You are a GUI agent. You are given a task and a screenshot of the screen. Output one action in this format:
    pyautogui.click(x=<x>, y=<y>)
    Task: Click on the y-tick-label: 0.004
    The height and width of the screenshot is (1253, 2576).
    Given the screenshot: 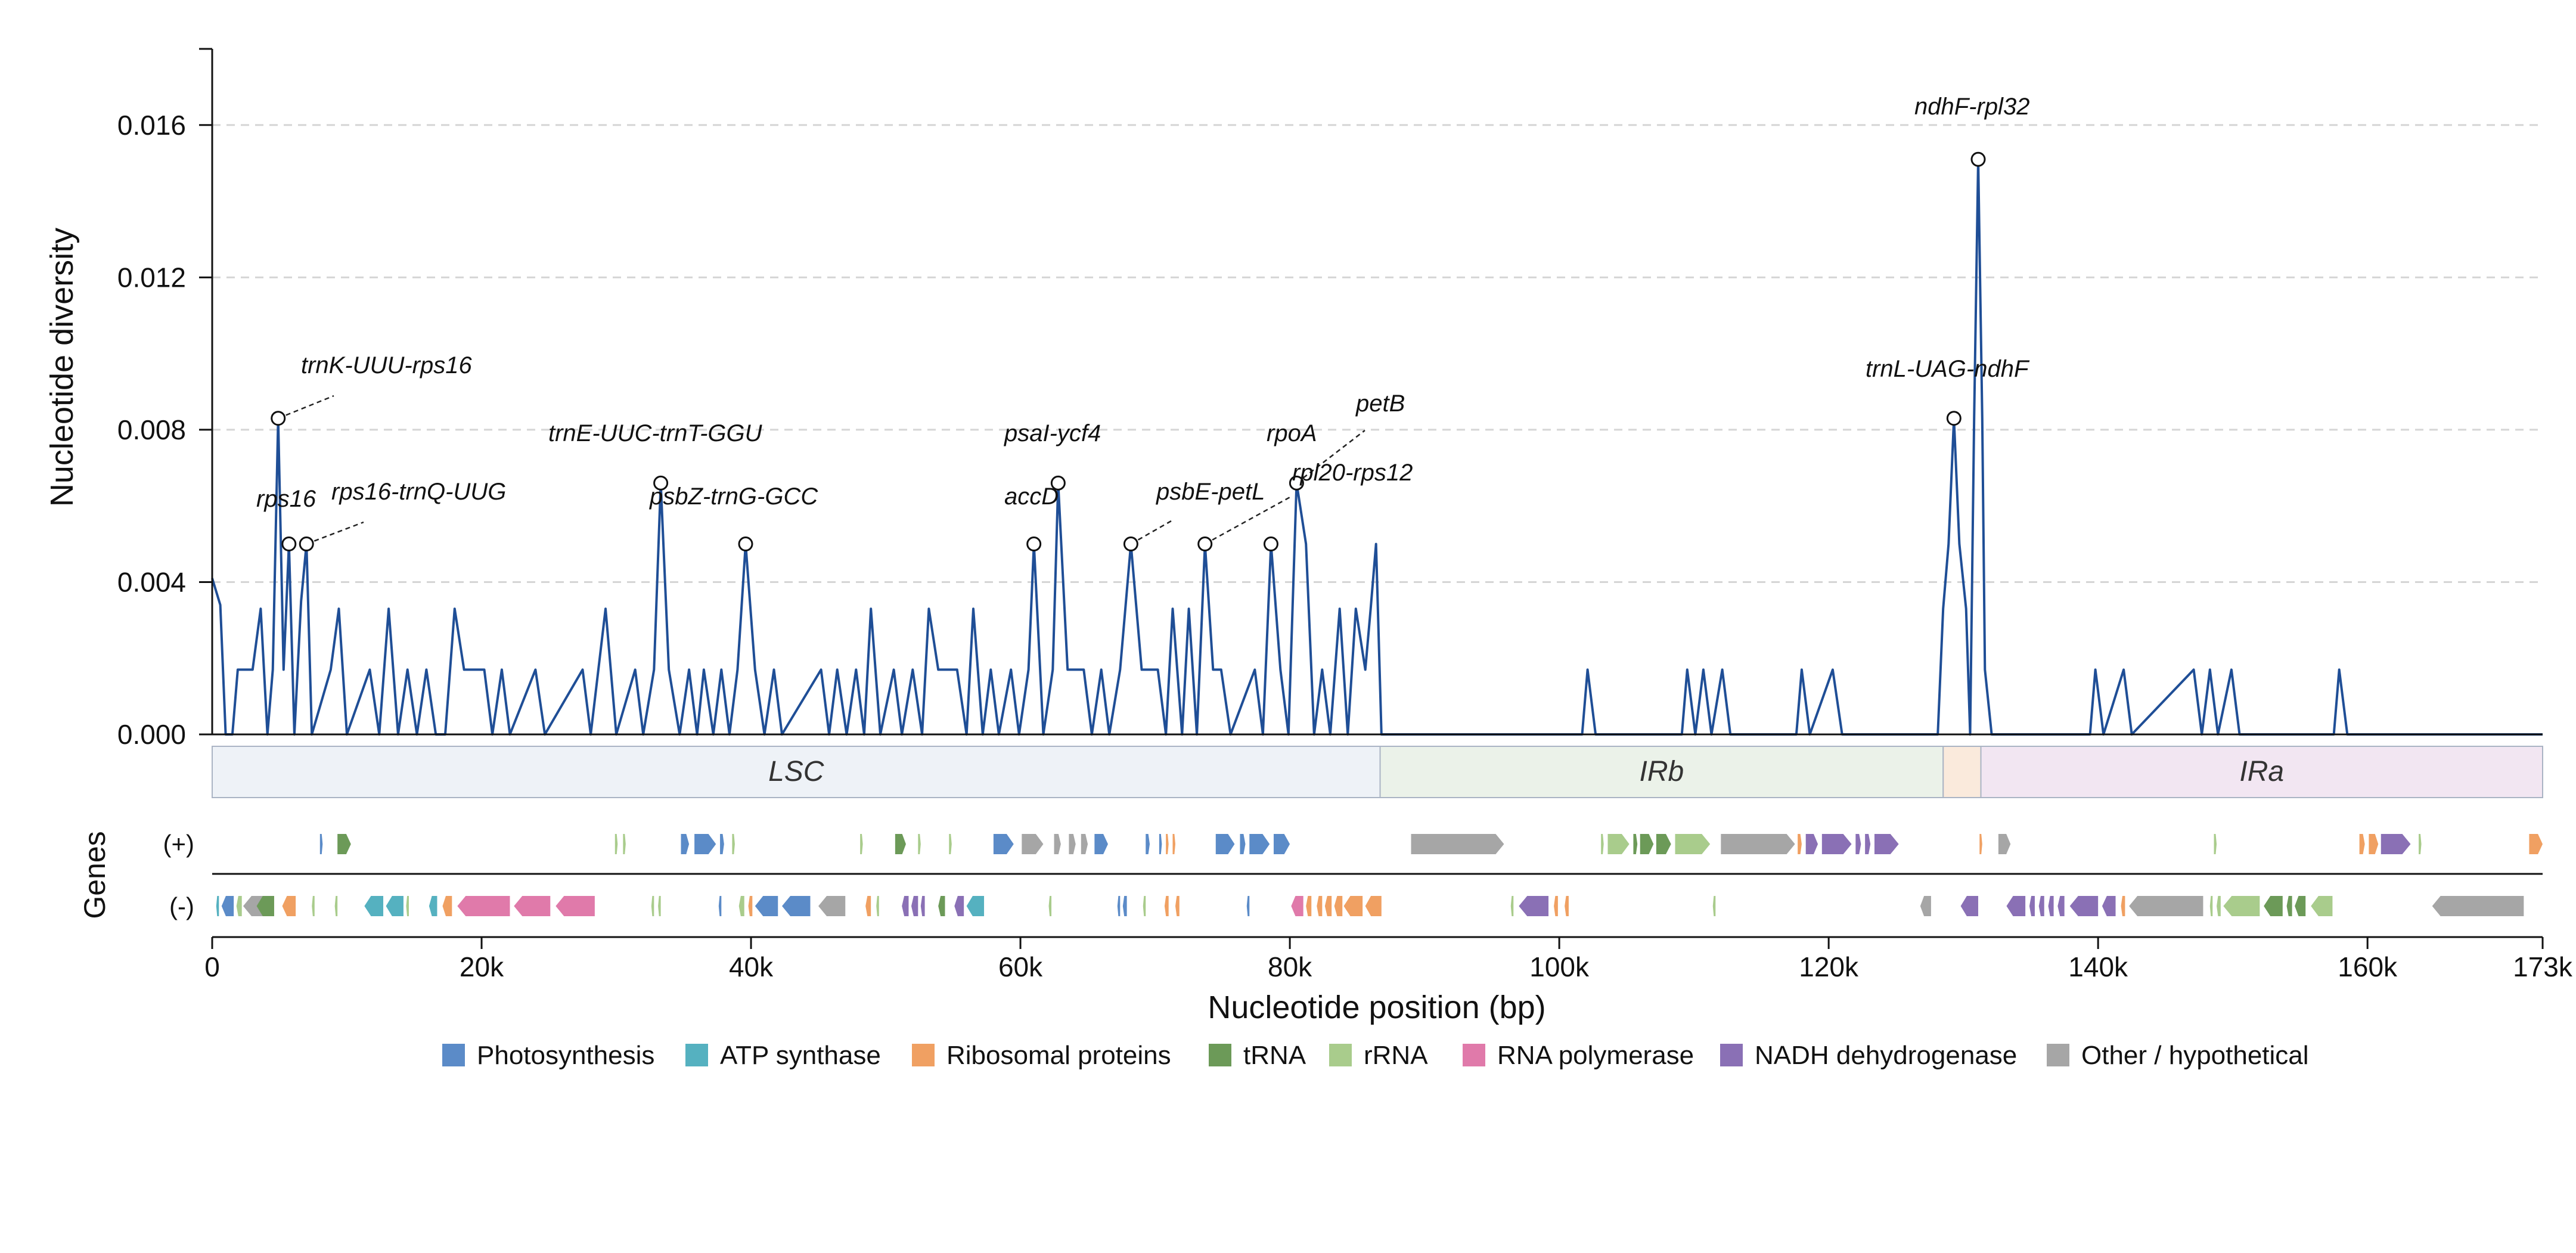 What is the action you would take?
    pyautogui.click(x=152, y=581)
    